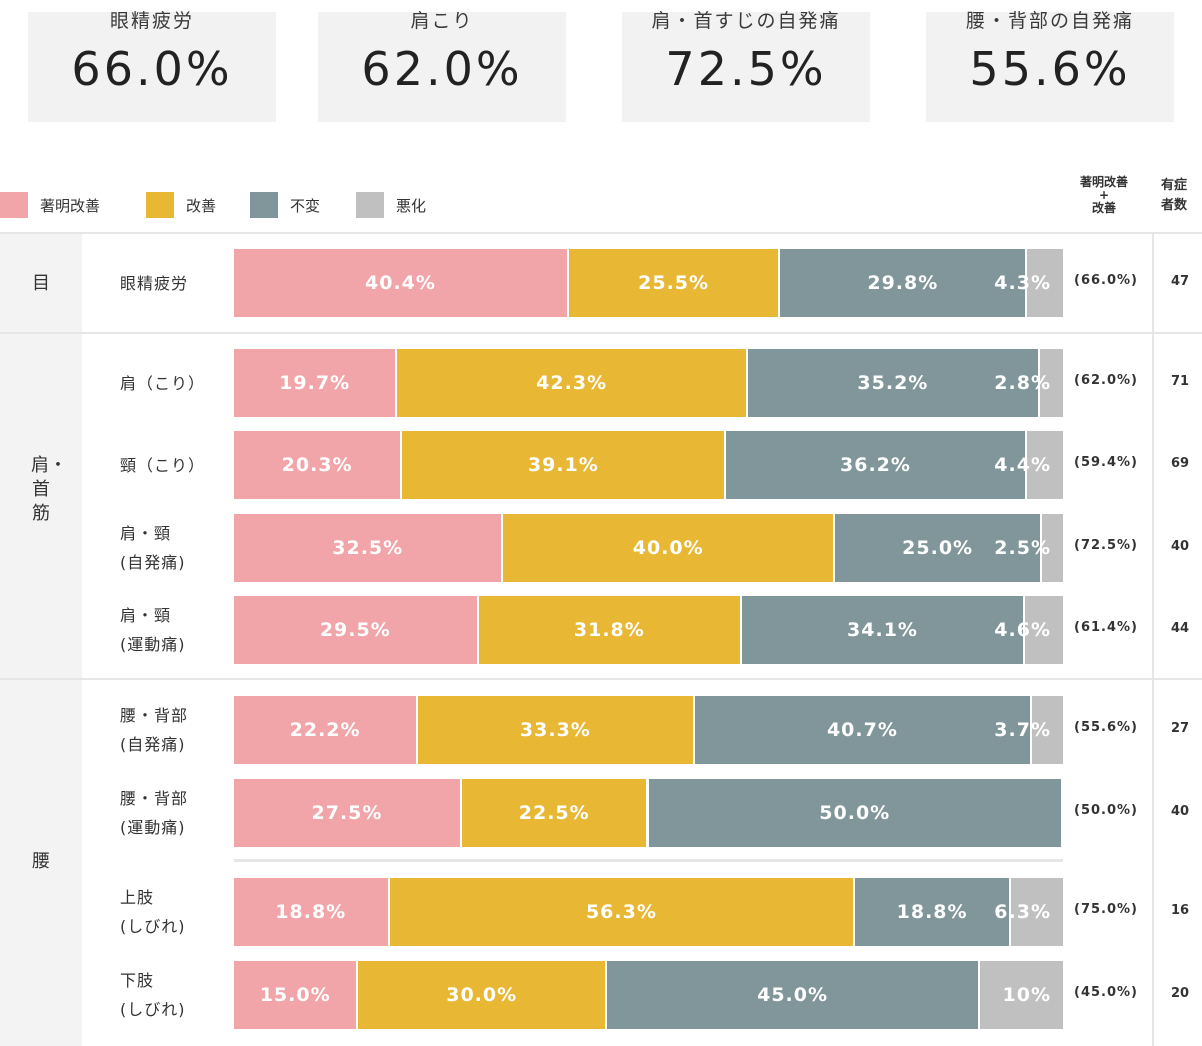  I want to click on data-label: 32.5%, so click(368, 548).